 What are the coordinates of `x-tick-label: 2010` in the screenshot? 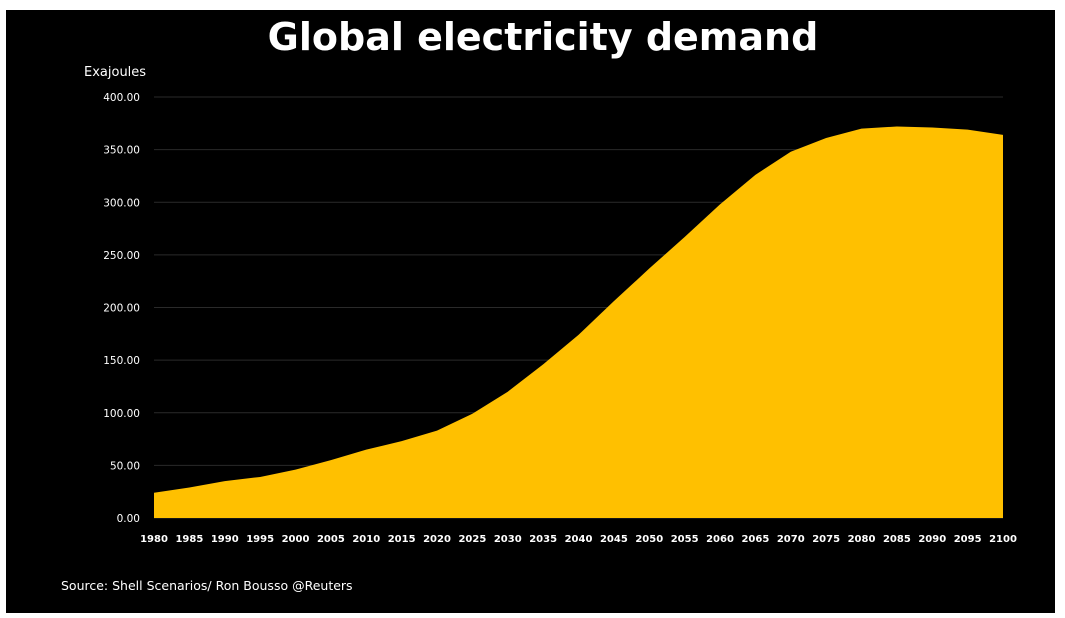 It's located at (366, 539).